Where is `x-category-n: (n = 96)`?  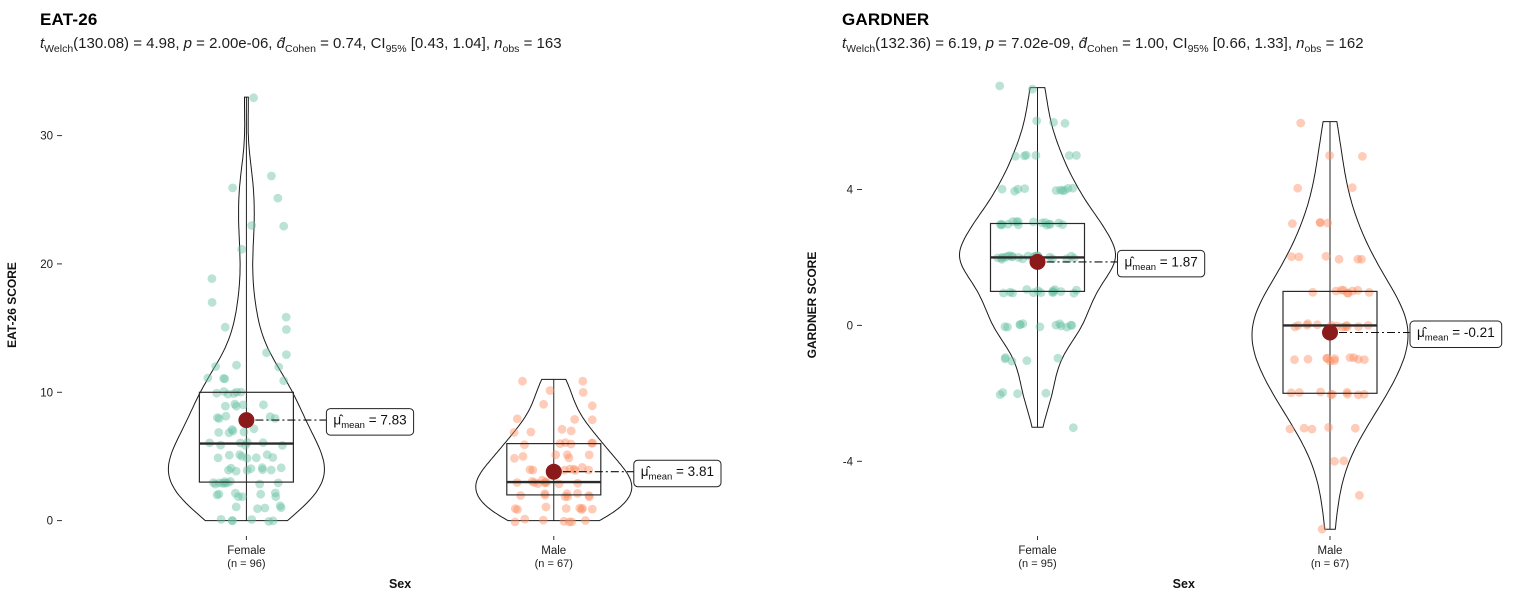
x-category-n: (n = 96) is located at coordinates (246, 564).